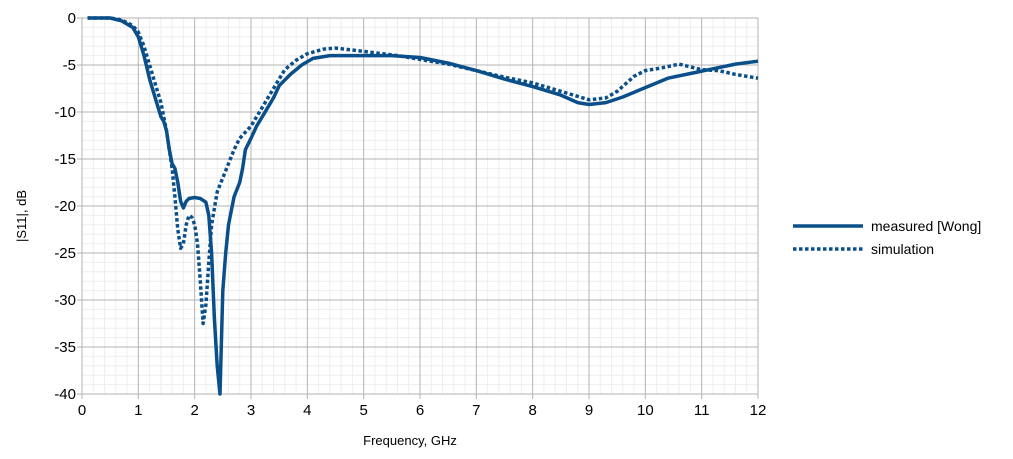  What do you see at coordinates (532, 410) in the screenshot?
I see `x-tick-label: 8` at bounding box center [532, 410].